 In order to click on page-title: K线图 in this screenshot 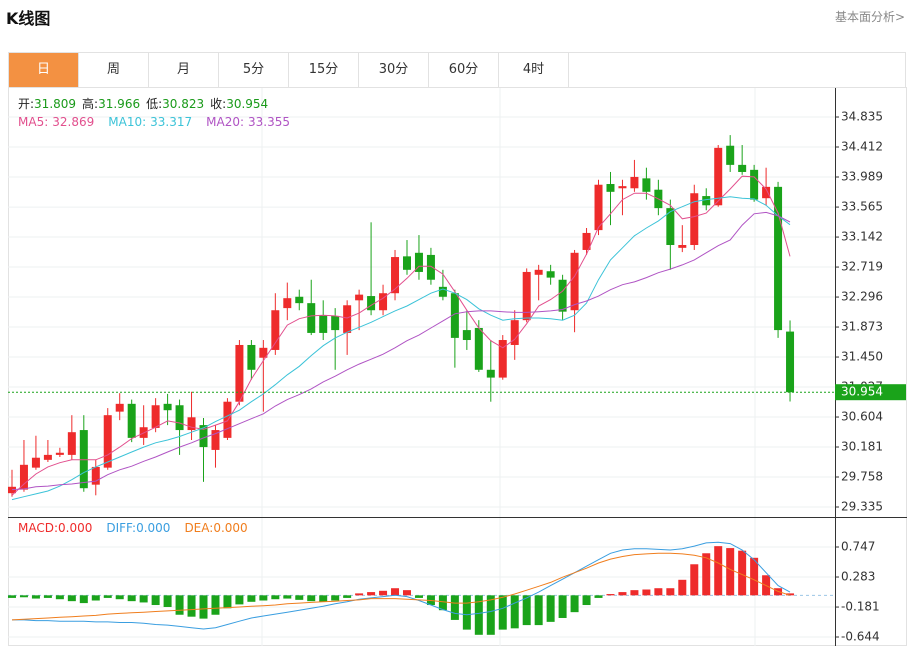, I will do `click(28, 18)`.